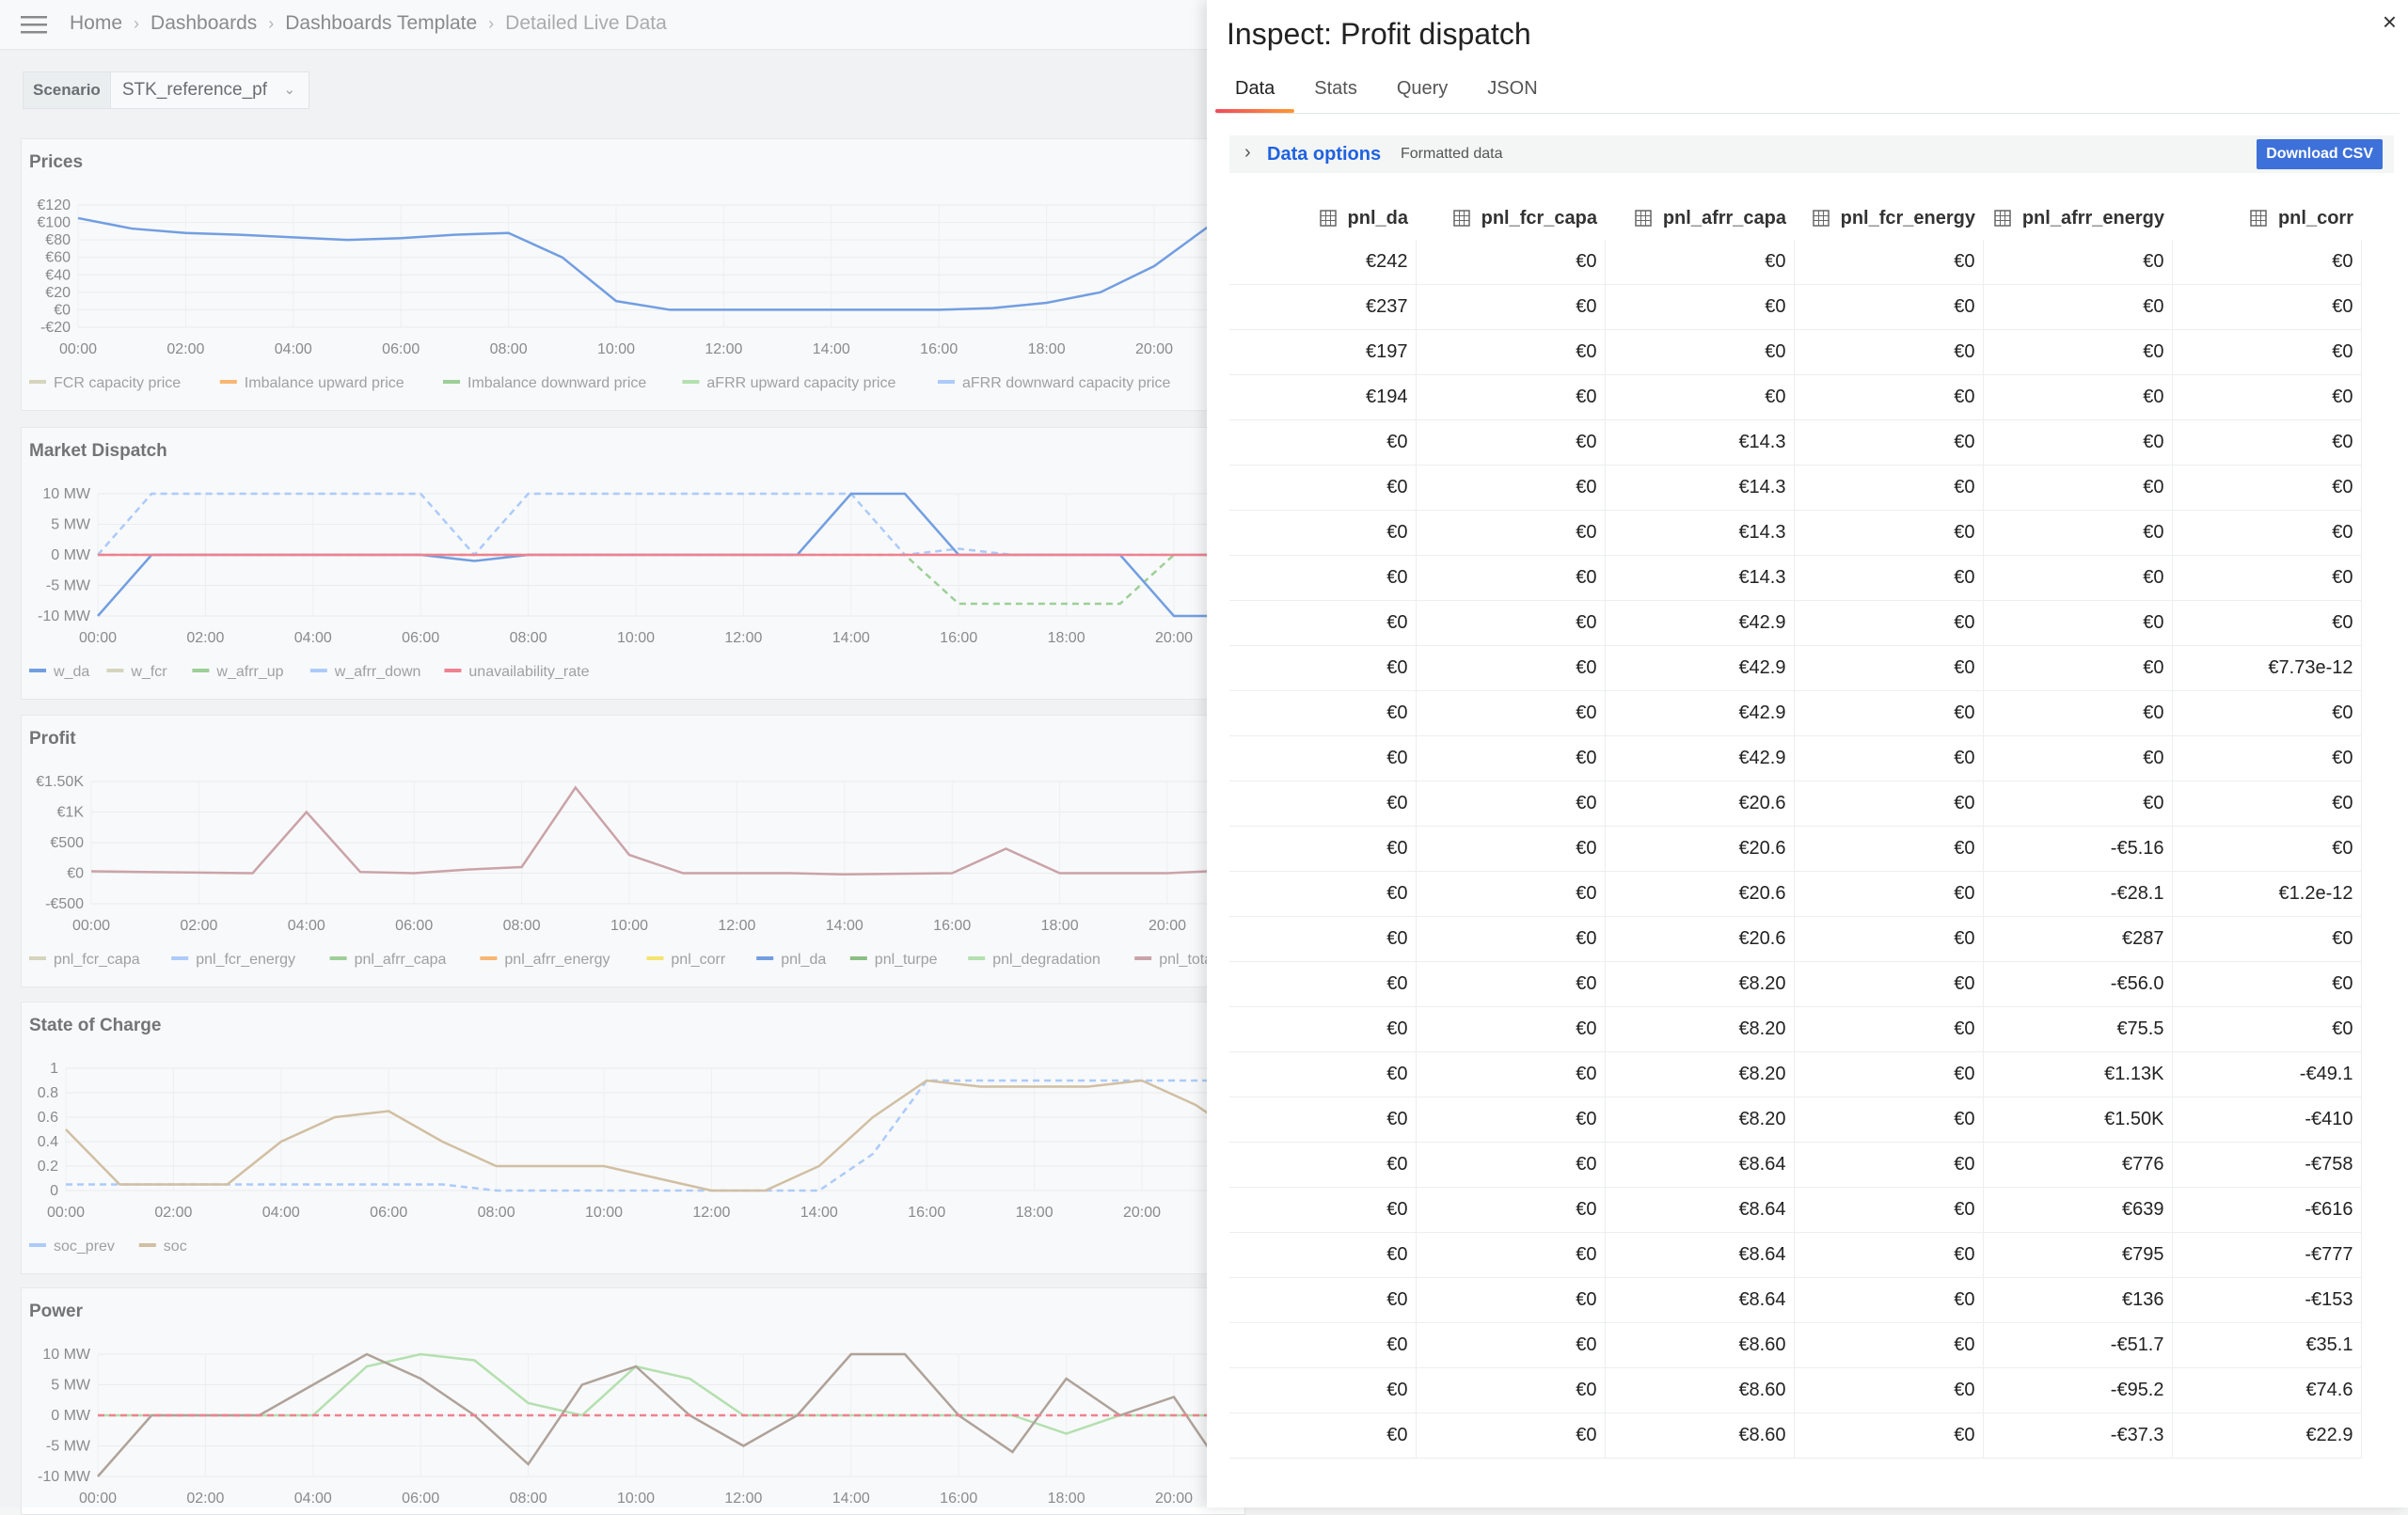 This screenshot has height=1515, width=2408. Describe the element at coordinates (204, 23) in the screenshot. I see `breadcrumb: Dashboards` at that location.